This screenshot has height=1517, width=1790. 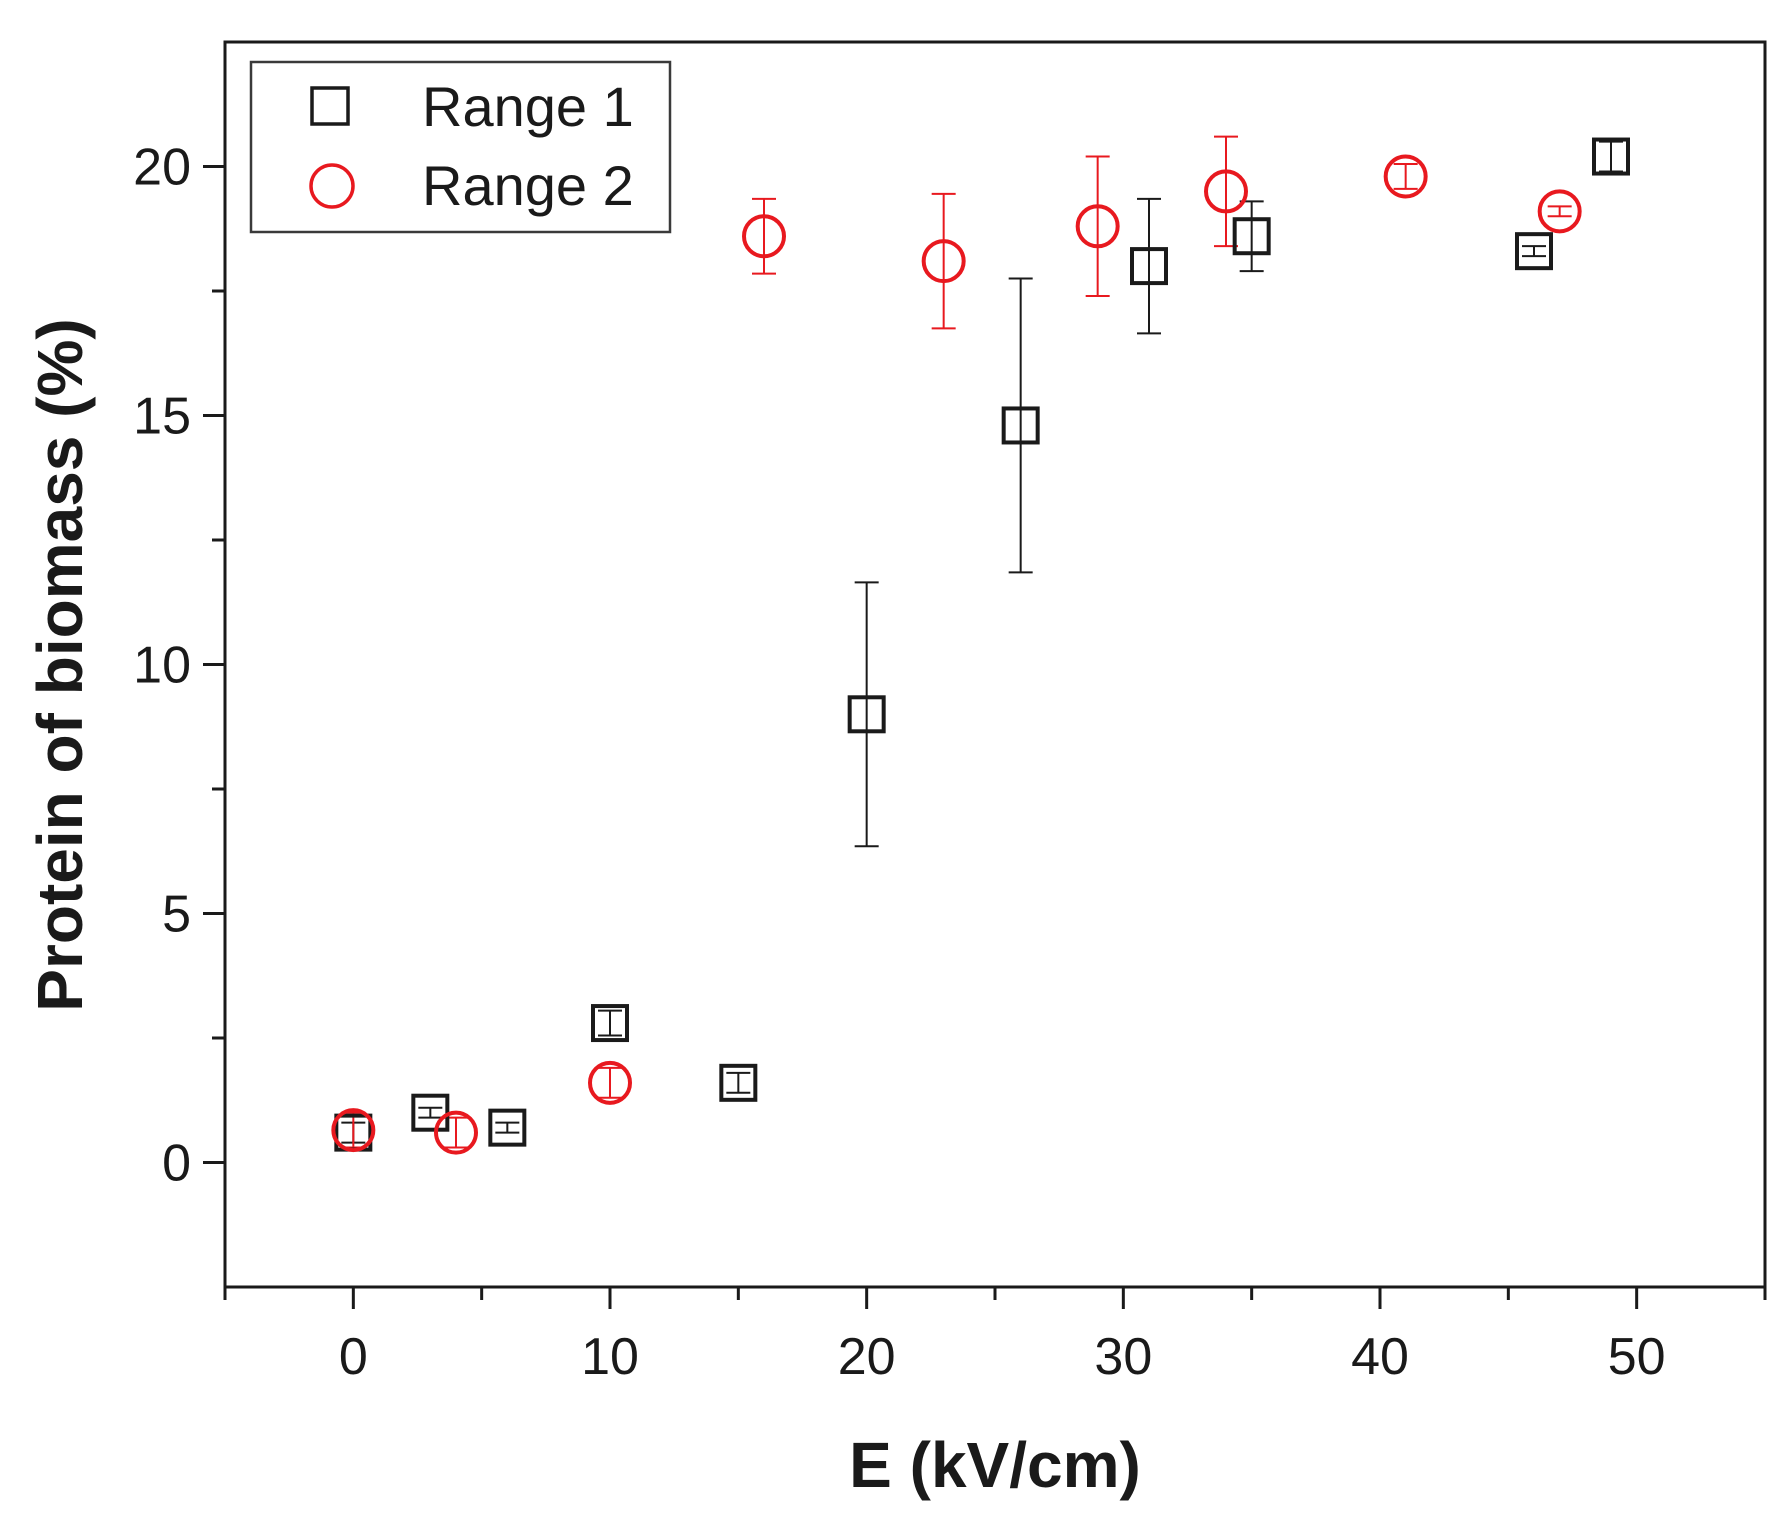 What do you see at coordinates (162, 417) in the screenshot?
I see `y-tick-label: 15` at bounding box center [162, 417].